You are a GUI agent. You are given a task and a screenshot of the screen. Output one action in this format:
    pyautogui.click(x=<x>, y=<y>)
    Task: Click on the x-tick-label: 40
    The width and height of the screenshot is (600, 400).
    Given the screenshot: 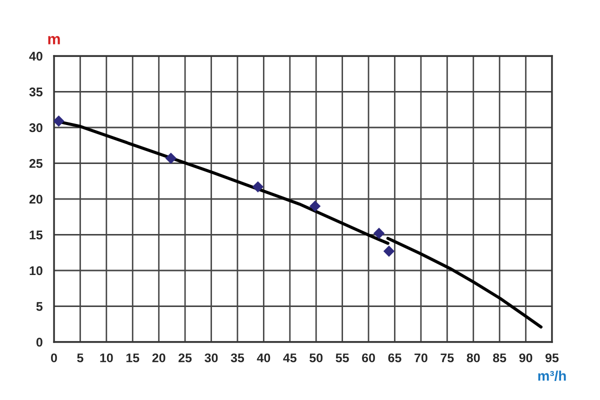 What is the action you would take?
    pyautogui.click(x=263, y=357)
    